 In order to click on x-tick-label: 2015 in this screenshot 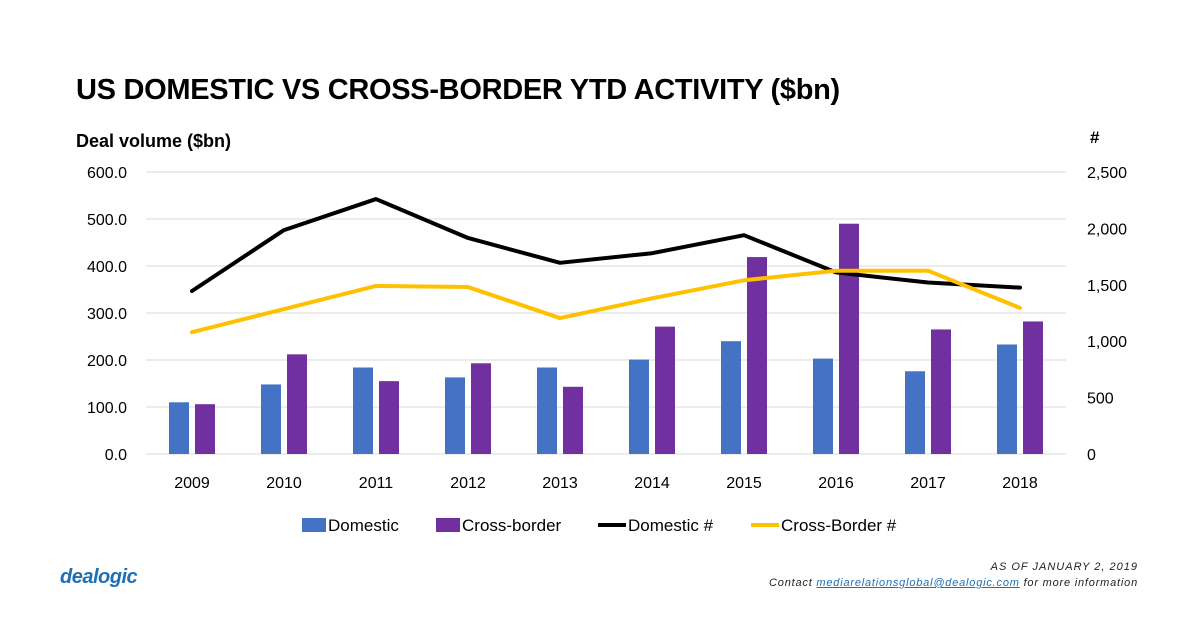, I will do `click(744, 483)`.